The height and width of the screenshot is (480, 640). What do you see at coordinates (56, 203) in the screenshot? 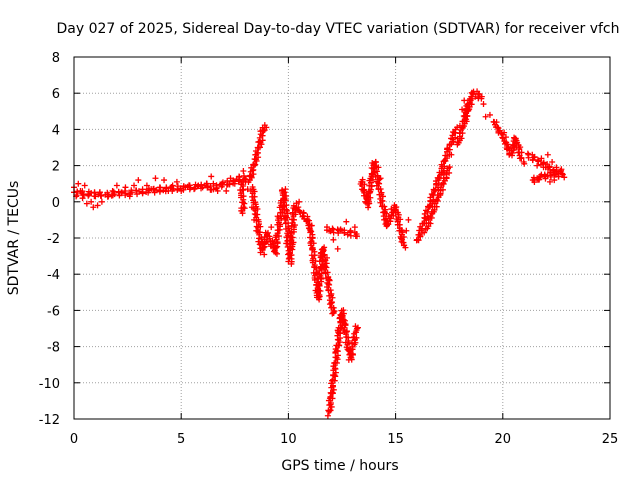
I see `y-tick-label: 0` at bounding box center [56, 203].